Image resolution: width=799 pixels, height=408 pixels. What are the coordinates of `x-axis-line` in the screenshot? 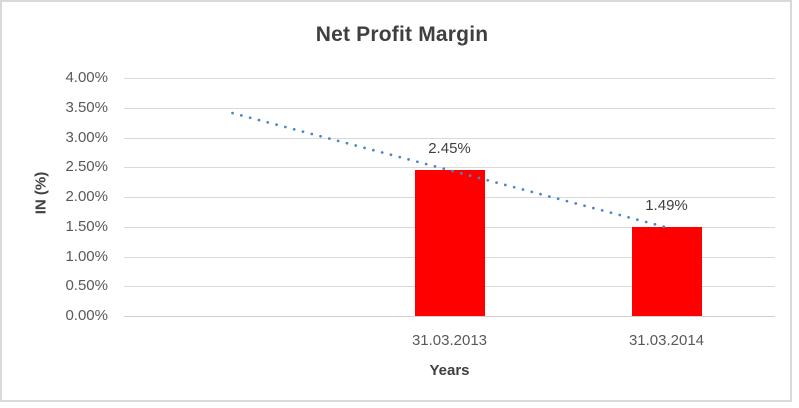 It's located at (449, 316).